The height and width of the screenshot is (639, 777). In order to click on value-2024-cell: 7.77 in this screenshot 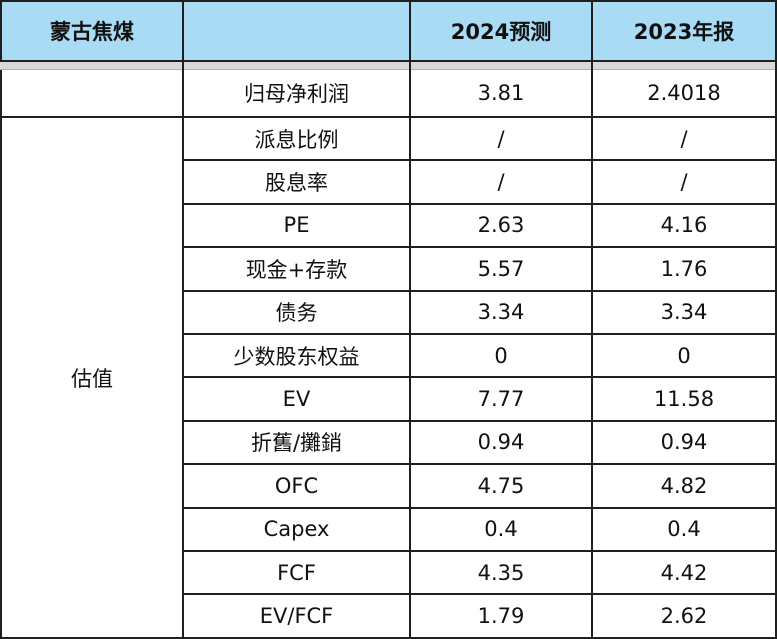, I will do `click(502, 400)`.